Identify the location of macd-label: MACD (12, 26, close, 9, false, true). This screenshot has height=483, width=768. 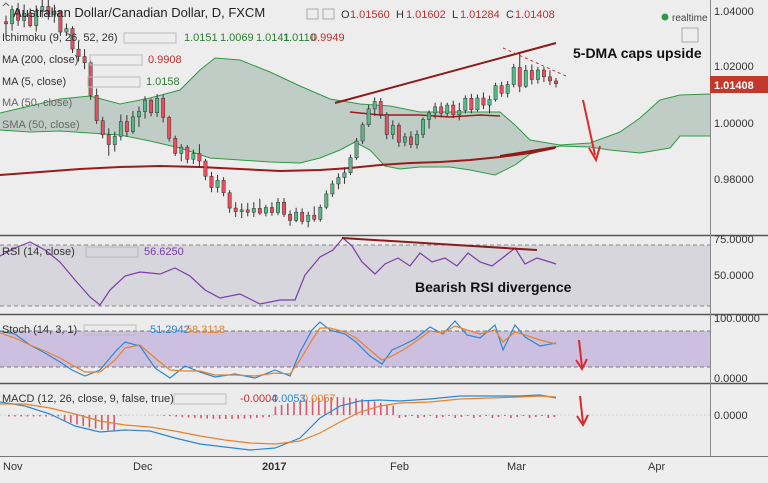
(88, 399).